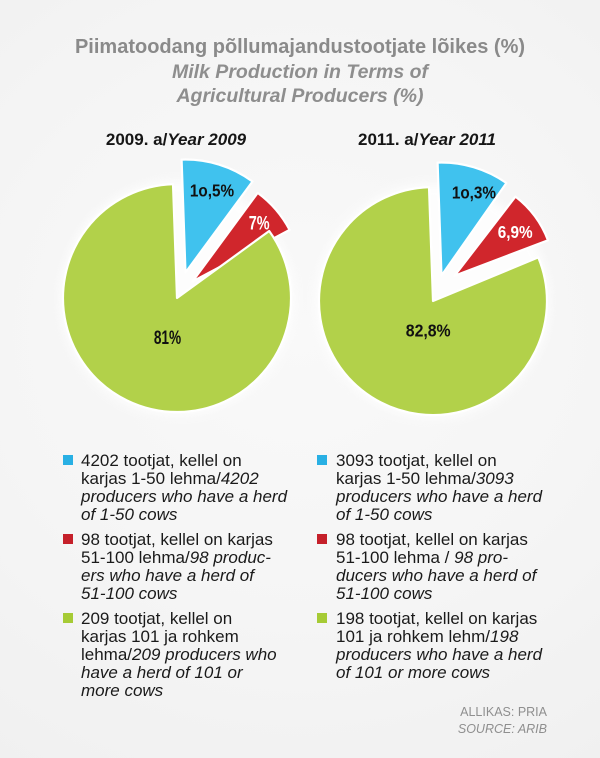 Image resolution: width=600 pixels, height=758 pixels. Describe the element at coordinates (212, 190) in the screenshot. I see `svg-text: 1o,5%` at that location.